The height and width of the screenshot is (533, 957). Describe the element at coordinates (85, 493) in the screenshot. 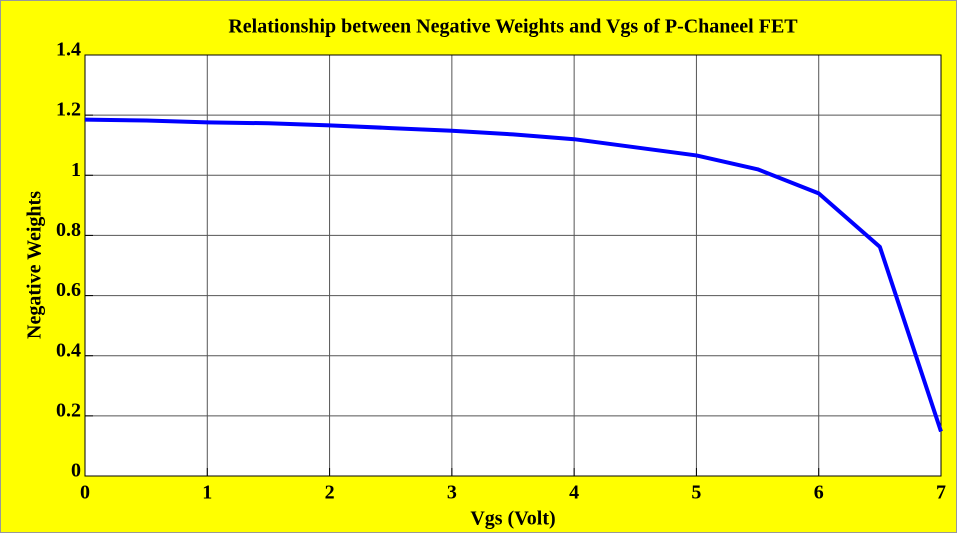

I see `x-tick-label: 0` at that location.